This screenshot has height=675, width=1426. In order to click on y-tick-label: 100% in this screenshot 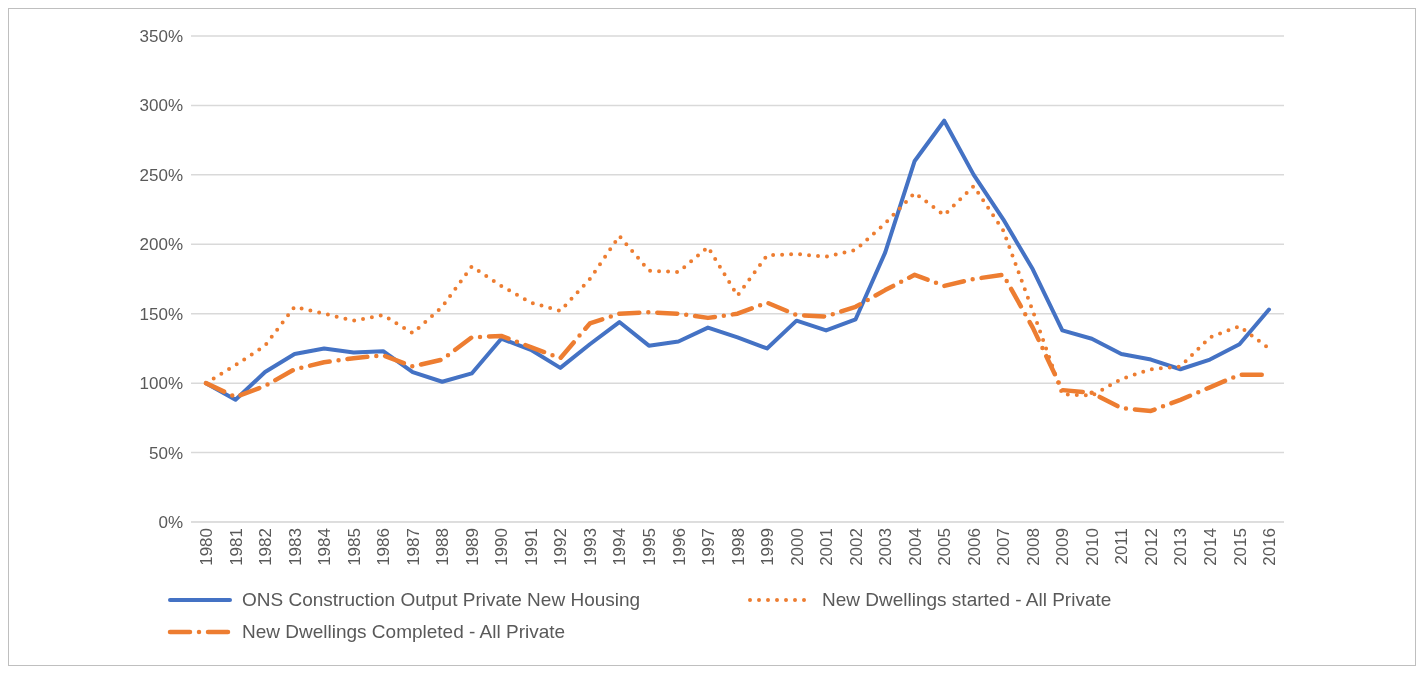, I will do `click(161, 384)`.